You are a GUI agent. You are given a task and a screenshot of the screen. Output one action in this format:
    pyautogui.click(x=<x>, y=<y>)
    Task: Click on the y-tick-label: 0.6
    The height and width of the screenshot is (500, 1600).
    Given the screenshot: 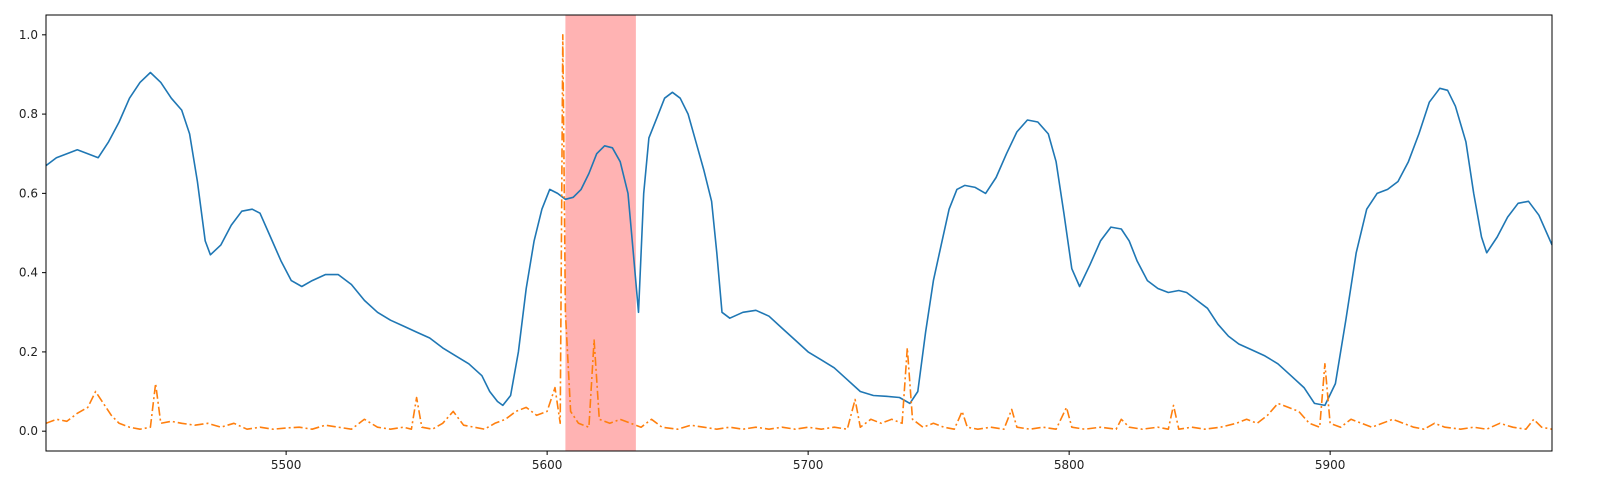 What is the action you would take?
    pyautogui.click(x=28, y=193)
    